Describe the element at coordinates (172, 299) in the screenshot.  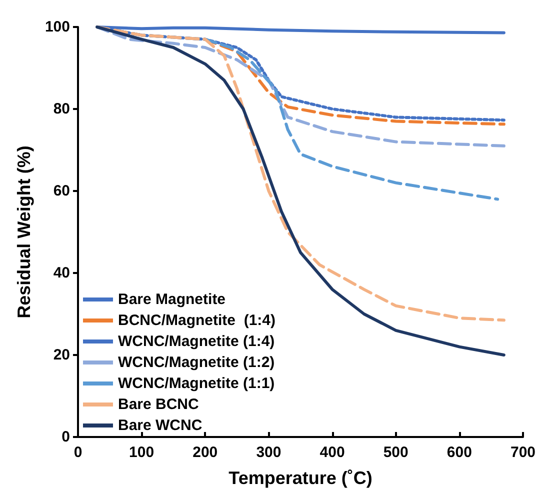
I see `legend-label: Bare Magnetite` at that location.